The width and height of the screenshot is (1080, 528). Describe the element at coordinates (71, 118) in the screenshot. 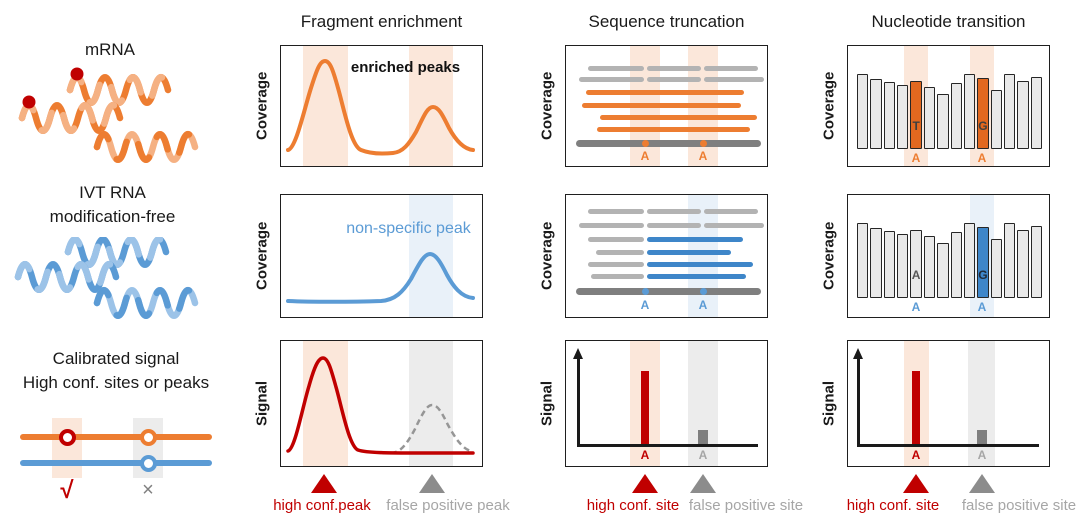

I see `mrna-wave-2-highlight` at that location.